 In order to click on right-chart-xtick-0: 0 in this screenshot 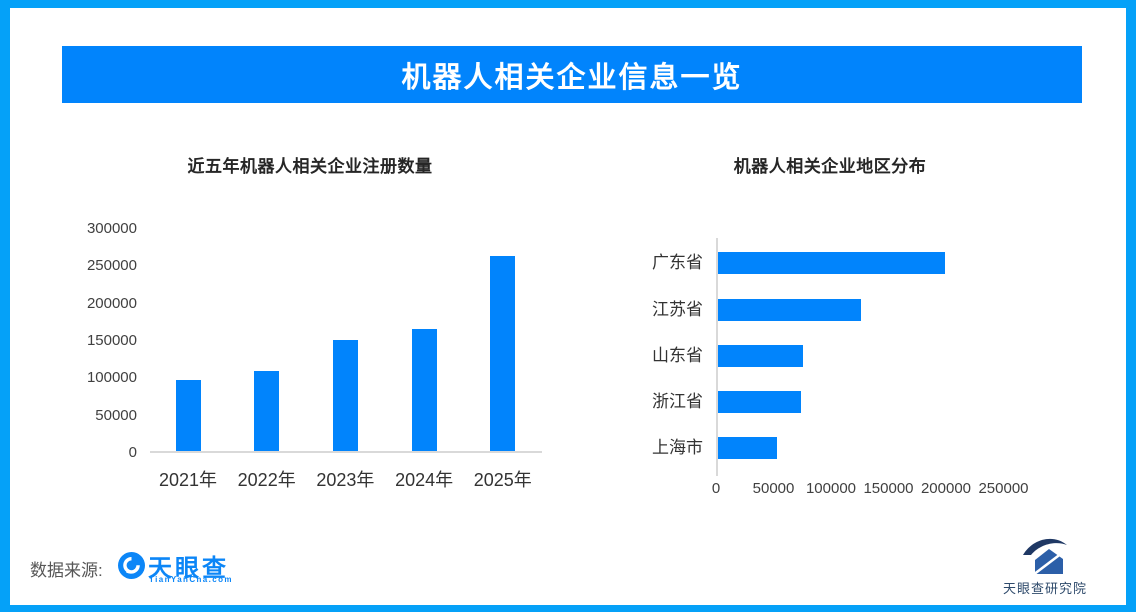, I will do `click(716, 488)`.